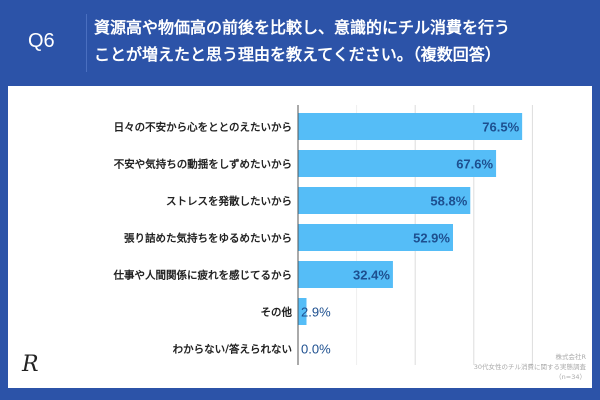 The height and width of the screenshot is (400, 600). Describe the element at coordinates (203, 275) in the screenshot. I see `category-label: 仕事や人間関係に疲れを感じてるから` at that location.